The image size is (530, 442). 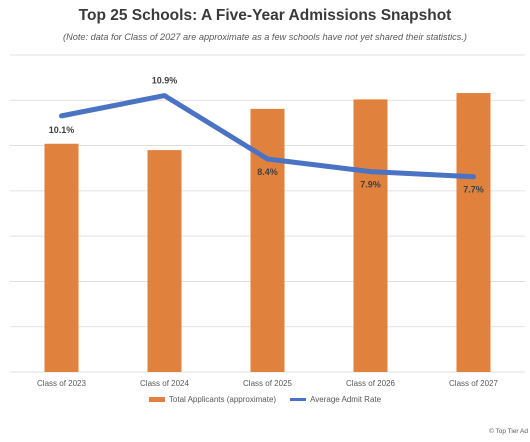 What do you see at coordinates (62, 130) in the screenshot?
I see `data-label: 10.1%` at bounding box center [62, 130].